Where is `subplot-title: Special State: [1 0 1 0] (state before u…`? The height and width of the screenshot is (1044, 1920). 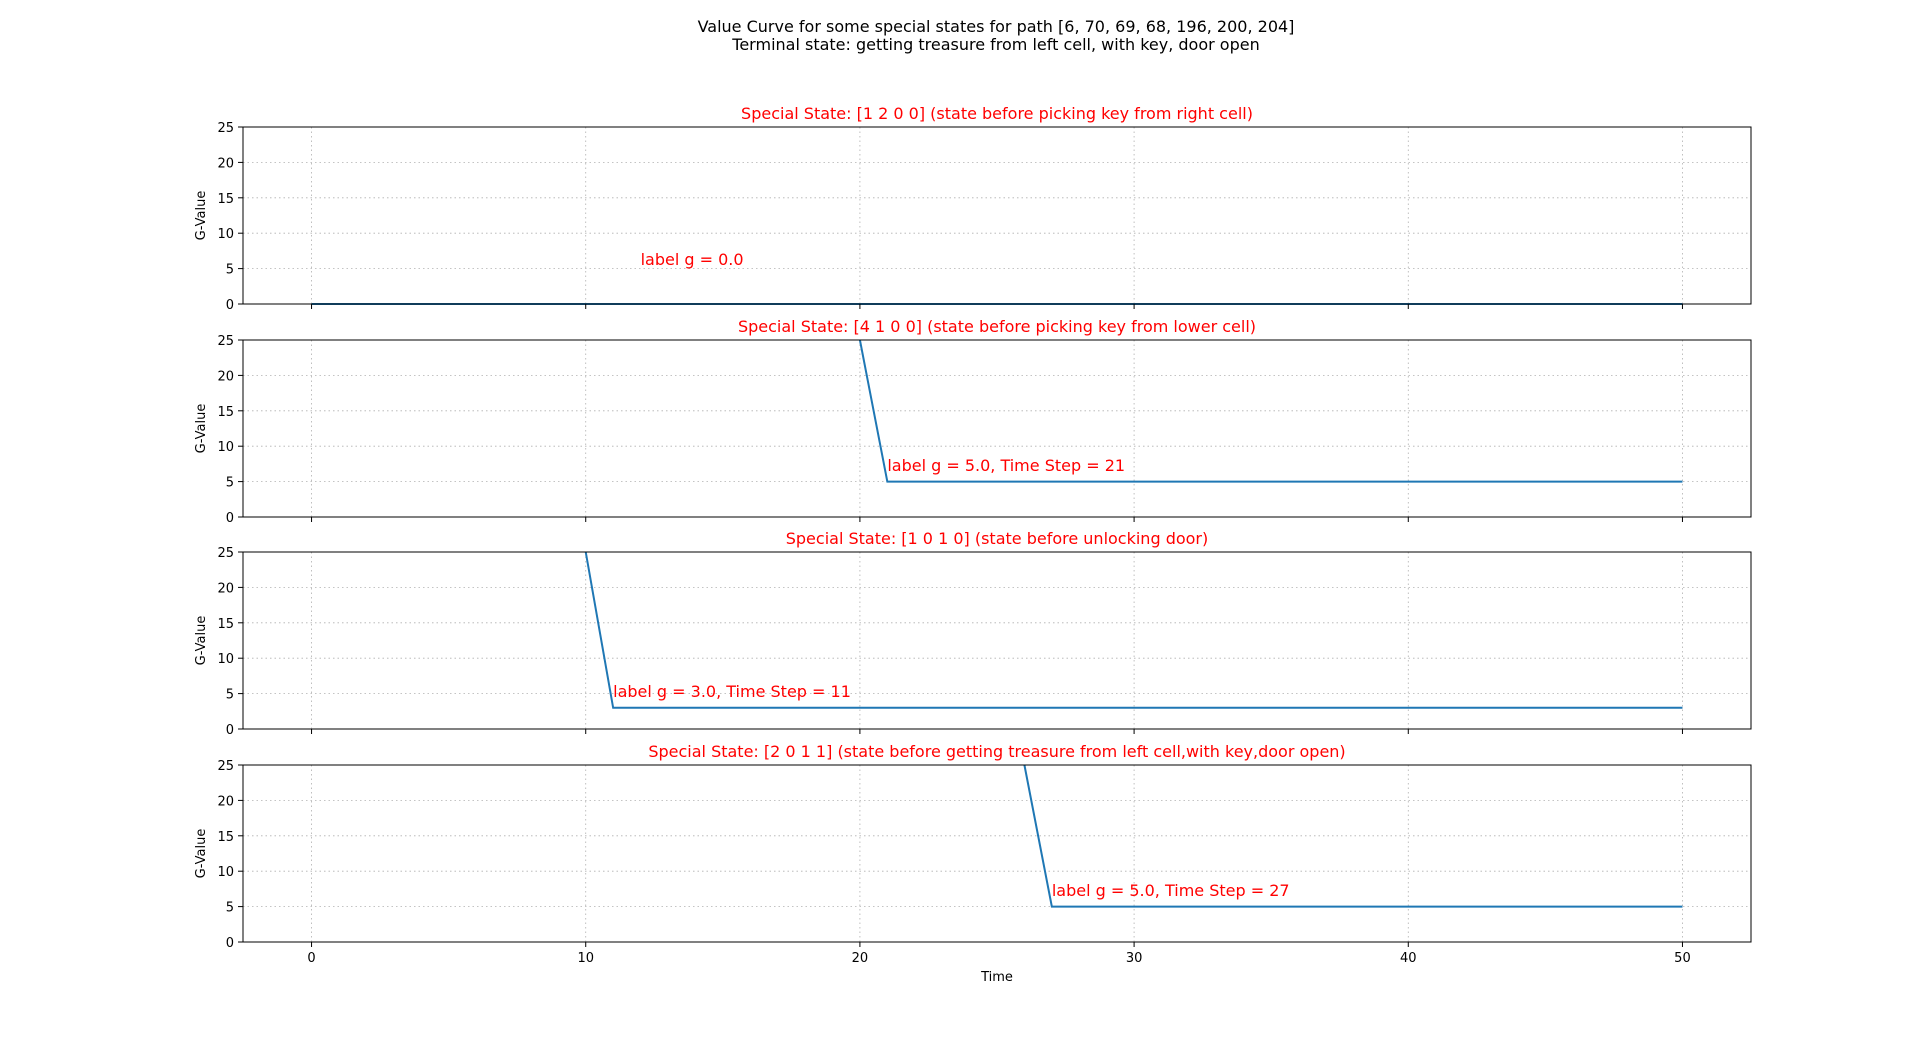 subplot-title: Special State: [1 0 1 0] (state before u… is located at coordinates (997, 538).